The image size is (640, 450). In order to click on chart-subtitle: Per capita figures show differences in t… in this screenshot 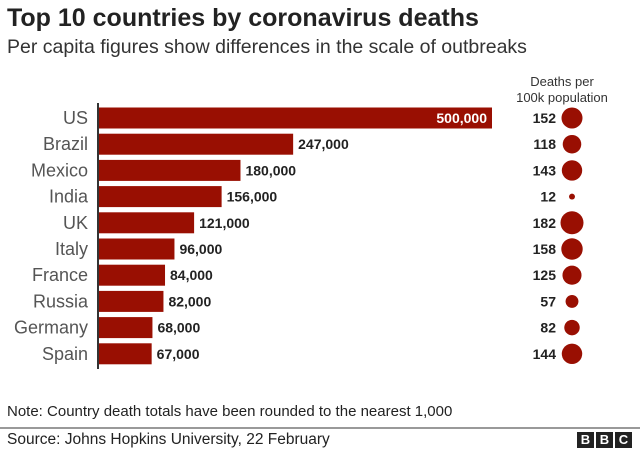, I will do `click(267, 47)`.